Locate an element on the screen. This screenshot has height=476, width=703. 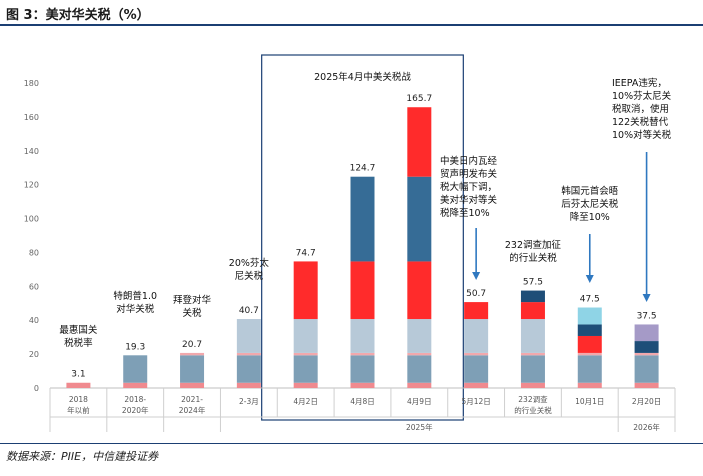
category-label: 2018 is located at coordinates (78, 399).